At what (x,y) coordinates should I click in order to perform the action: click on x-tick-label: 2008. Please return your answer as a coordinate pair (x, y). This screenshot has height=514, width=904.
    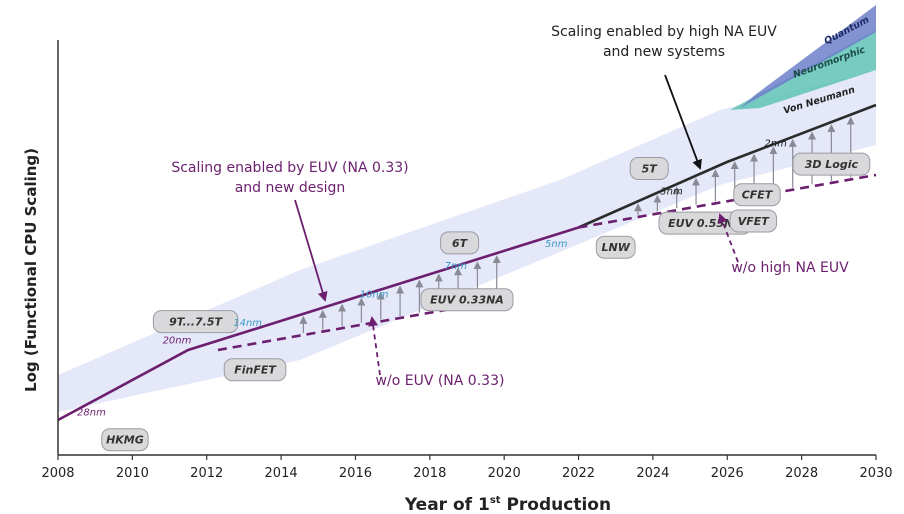
    Looking at the image, I should click on (57, 473).